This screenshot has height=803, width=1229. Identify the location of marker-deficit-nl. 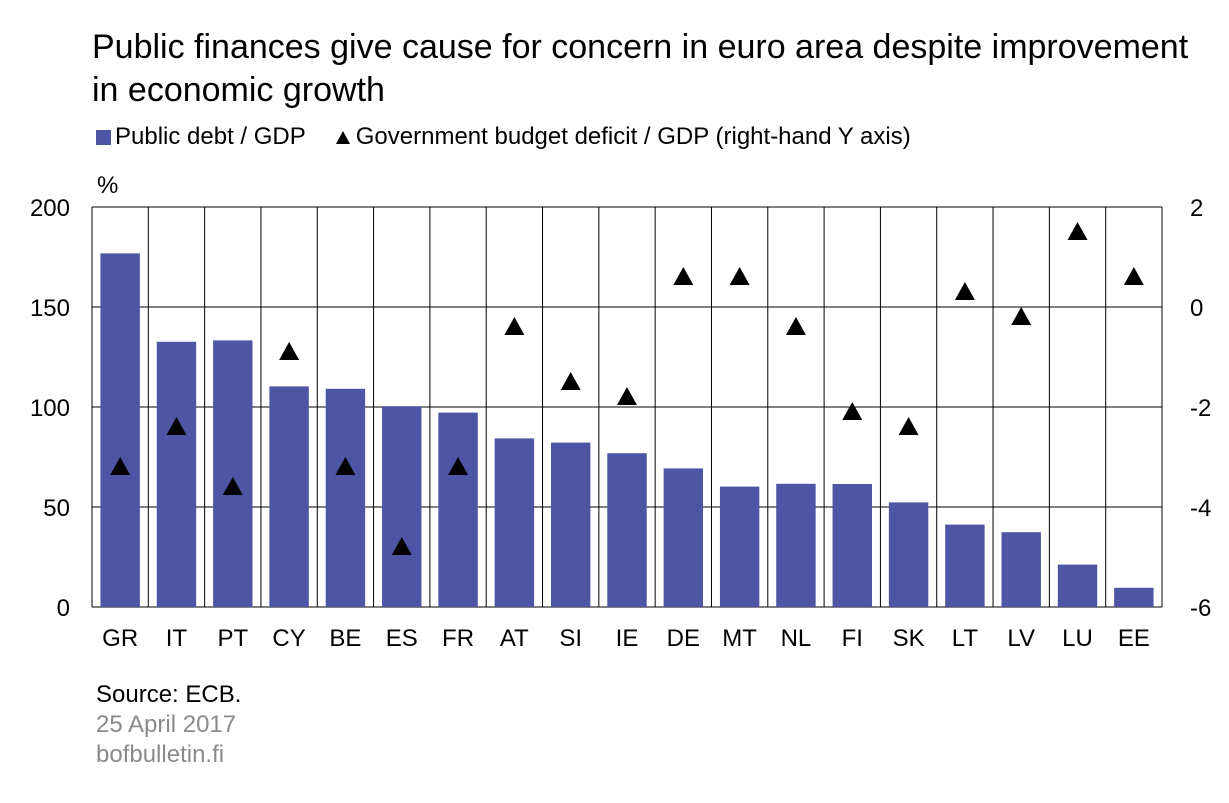
(795, 326).